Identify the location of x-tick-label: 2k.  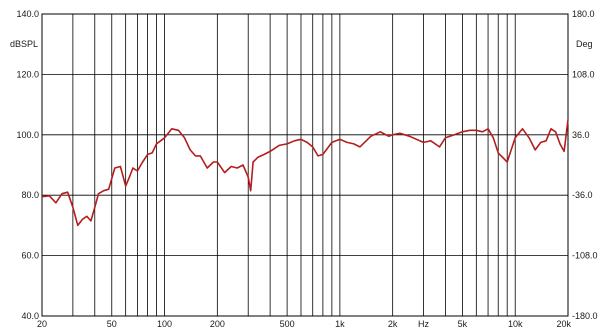
(393, 323).